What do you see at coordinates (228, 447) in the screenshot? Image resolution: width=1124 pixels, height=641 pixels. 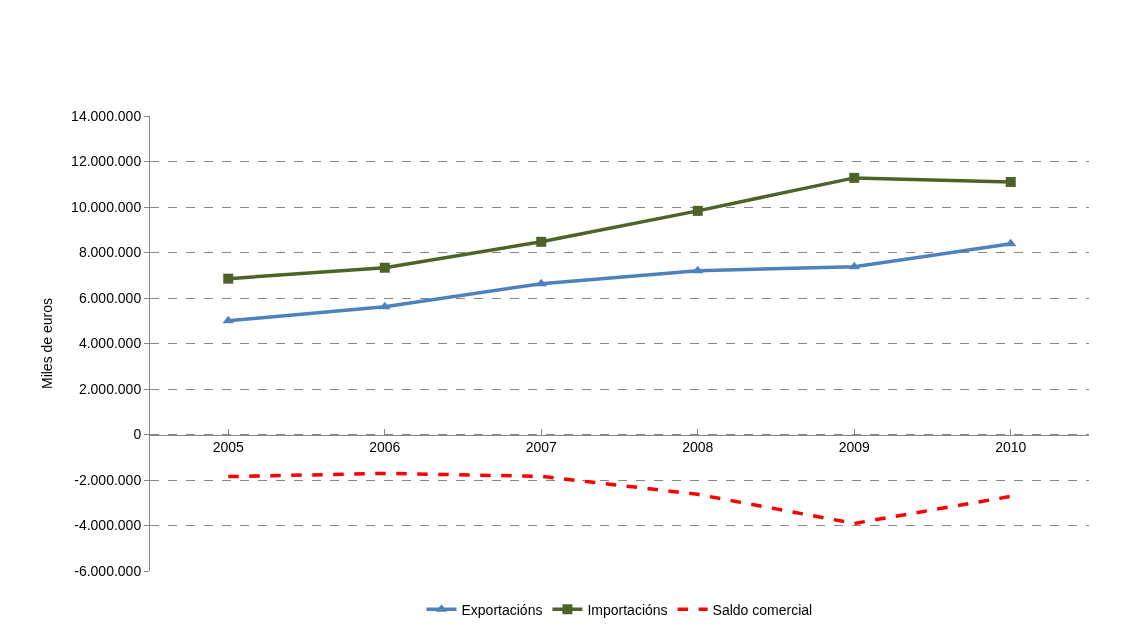 I see `x-tick-label: 2005` at bounding box center [228, 447].